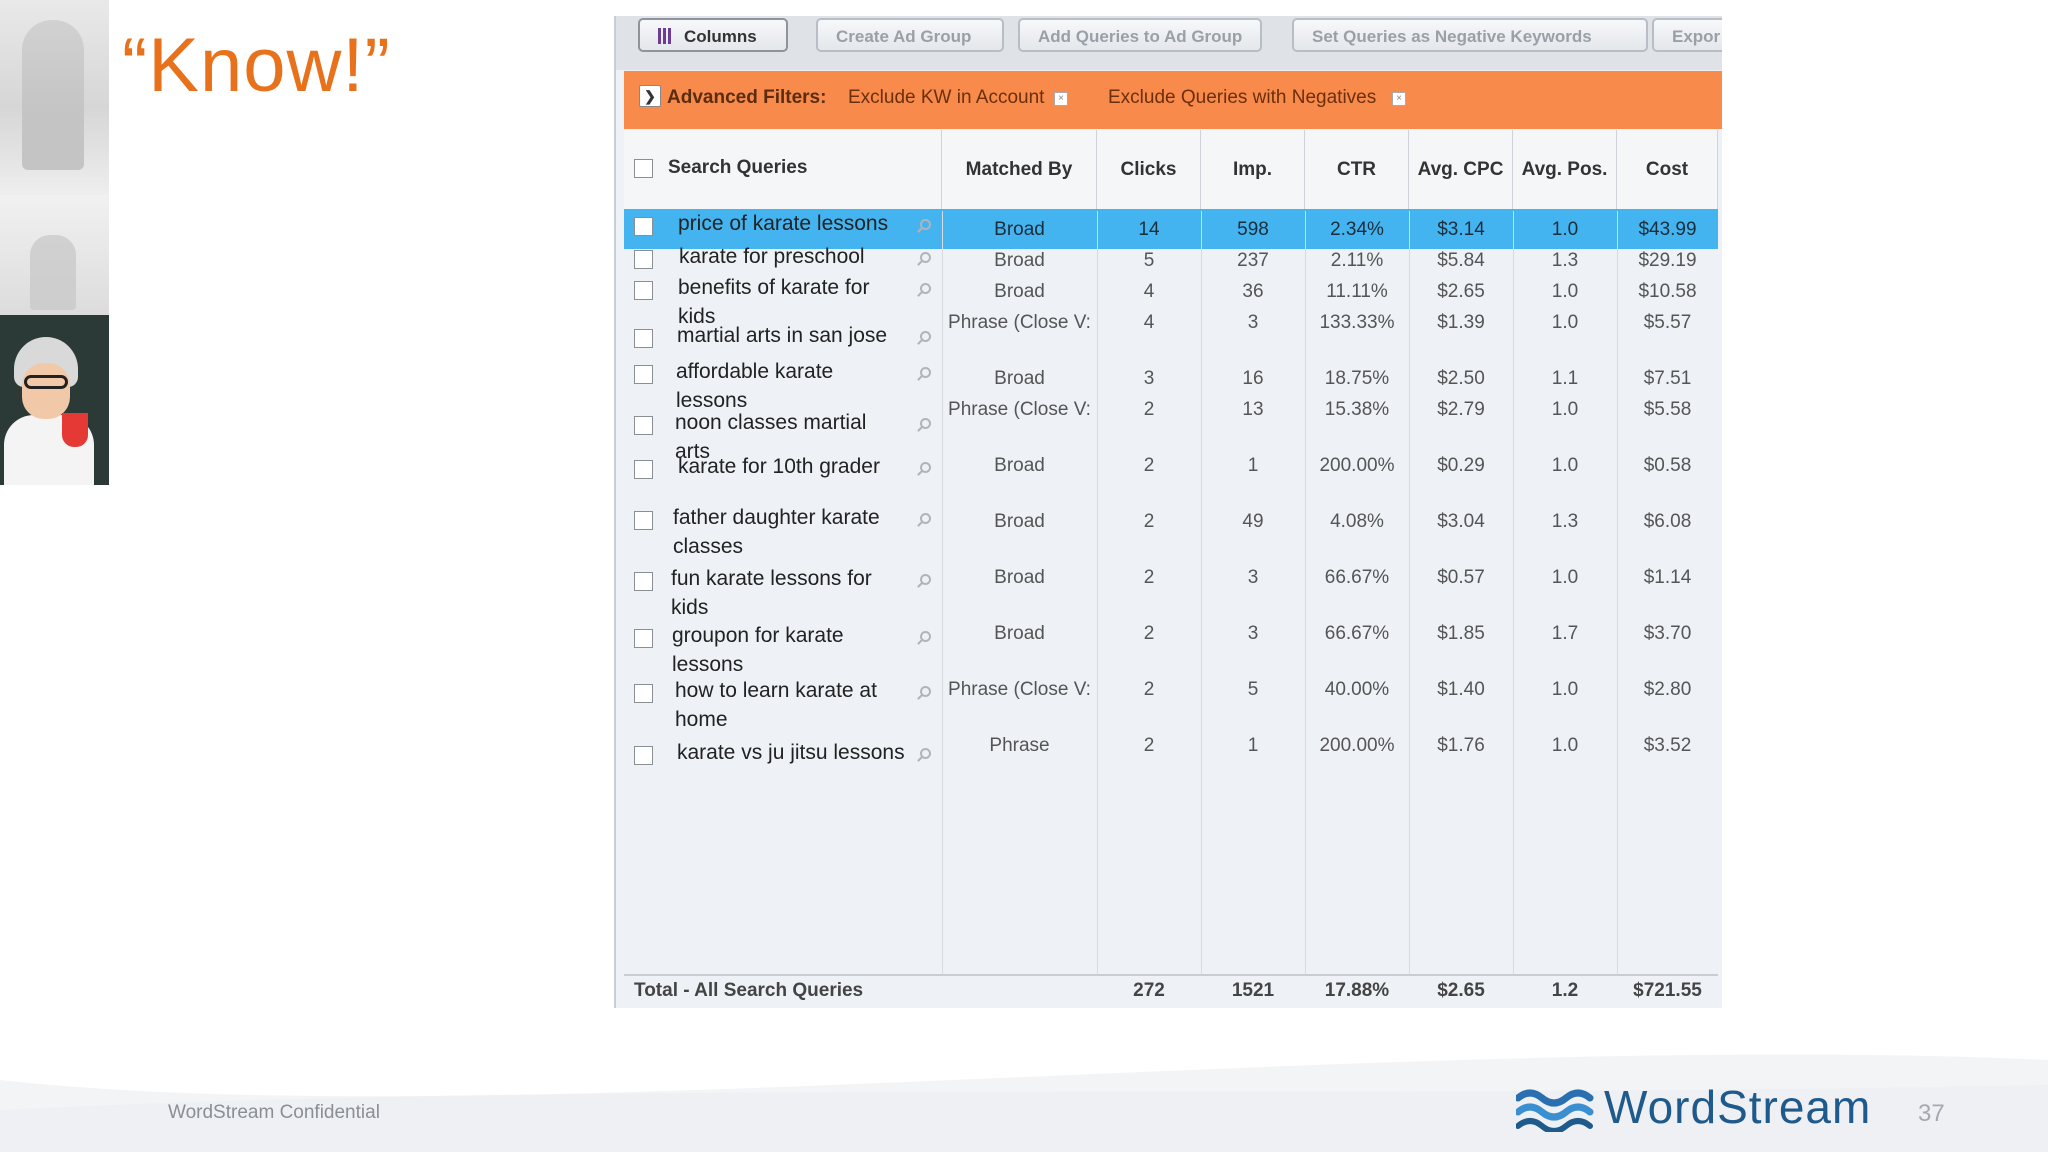 The image size is (2048, 1152). Describe the element at coordinates (772, 256) in the screenshot. I see `query-text: karate for preschool` at that location.